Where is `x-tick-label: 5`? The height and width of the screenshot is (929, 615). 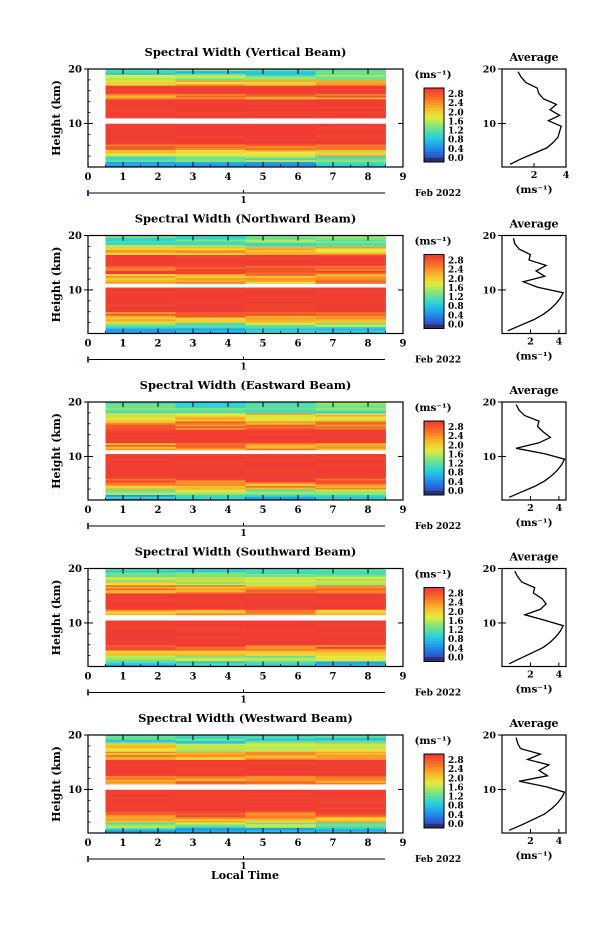 x-tick-label: 5 is located at coordinates (263, 344).